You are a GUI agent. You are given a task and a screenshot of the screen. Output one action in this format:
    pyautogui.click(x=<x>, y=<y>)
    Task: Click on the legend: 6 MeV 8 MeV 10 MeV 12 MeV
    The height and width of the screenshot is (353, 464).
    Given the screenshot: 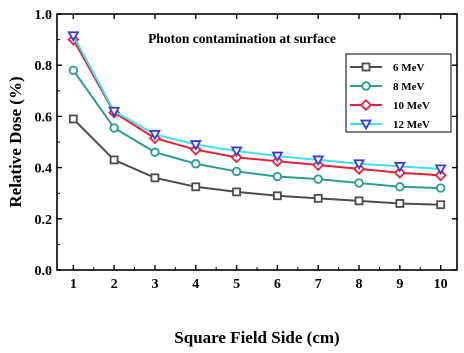 What is the action you would take?
    pyautogui.click(x=398, y=93)
    